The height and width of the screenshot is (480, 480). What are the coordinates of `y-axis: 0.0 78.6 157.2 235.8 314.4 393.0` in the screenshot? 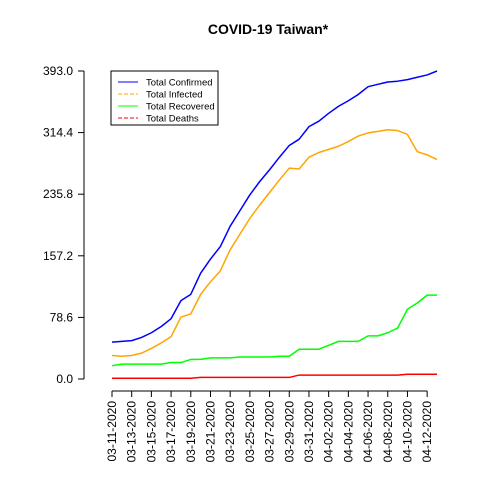 It's located at (64, 225).